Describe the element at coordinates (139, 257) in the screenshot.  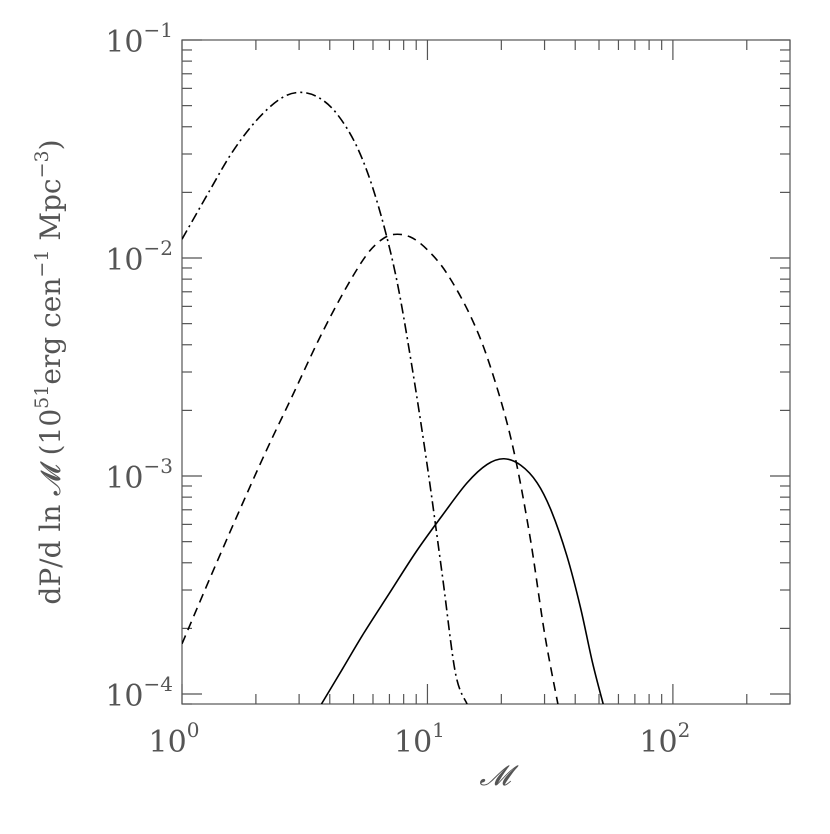
I see `y-tick-label: 10⁻²` at that location.